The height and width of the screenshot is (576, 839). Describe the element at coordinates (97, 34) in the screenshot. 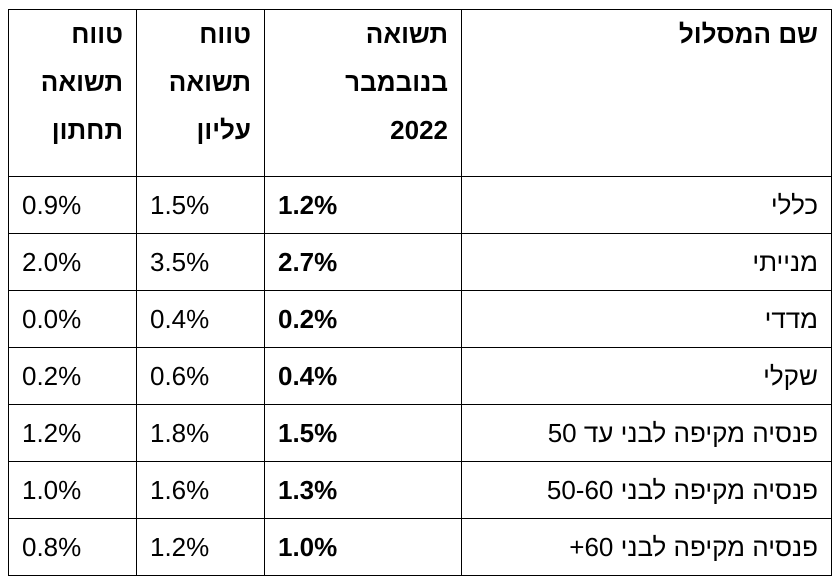

I see `header-lower-line-1: טווח` at that location.